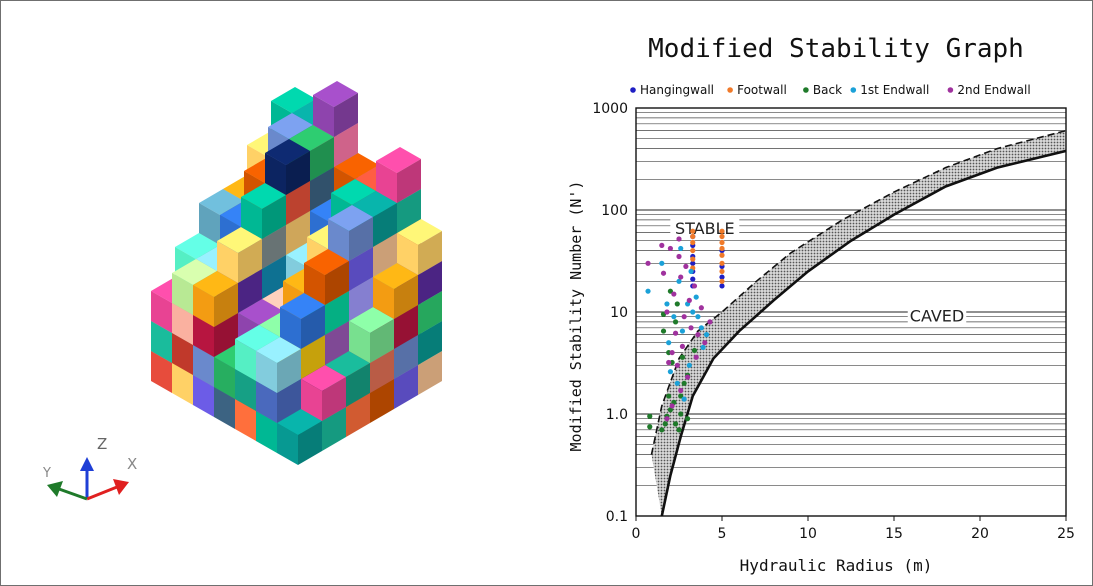 This screenshot has height=586, width=1093. Describe the element at coordinates (707, 261) in the screenshot. I see `series-hangingwall` at that location.